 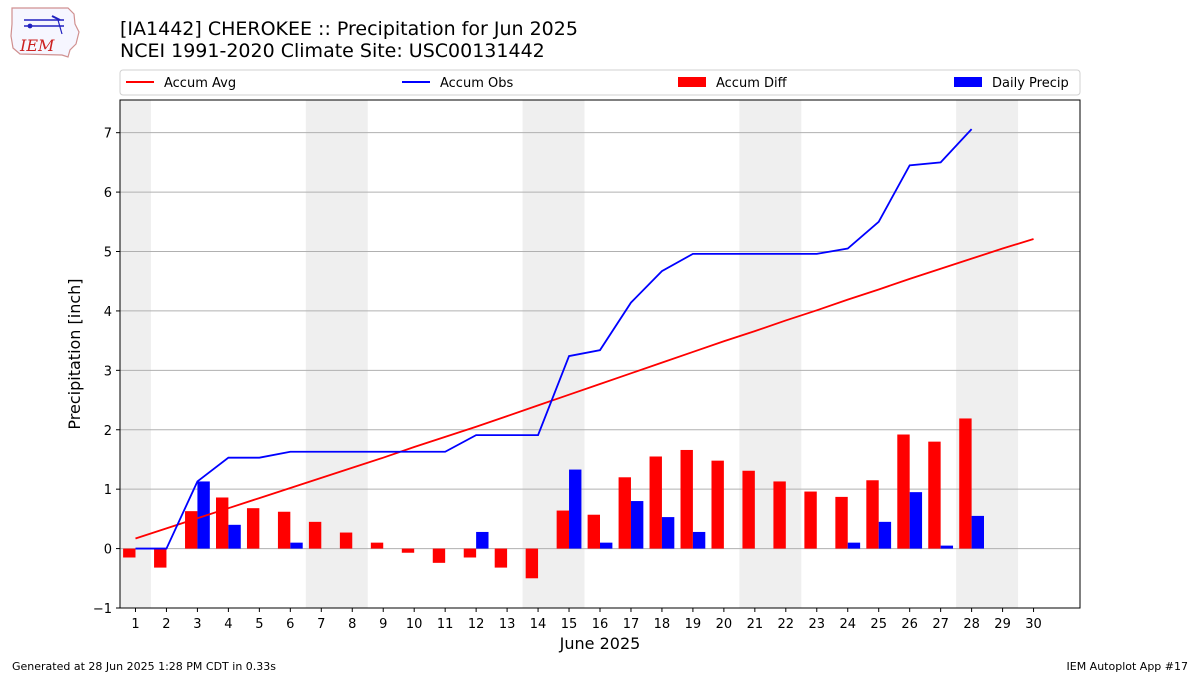 I want to click on y-ticks: −1 0 1 2 3 4 5 6 7, so click(x=106, y=372).